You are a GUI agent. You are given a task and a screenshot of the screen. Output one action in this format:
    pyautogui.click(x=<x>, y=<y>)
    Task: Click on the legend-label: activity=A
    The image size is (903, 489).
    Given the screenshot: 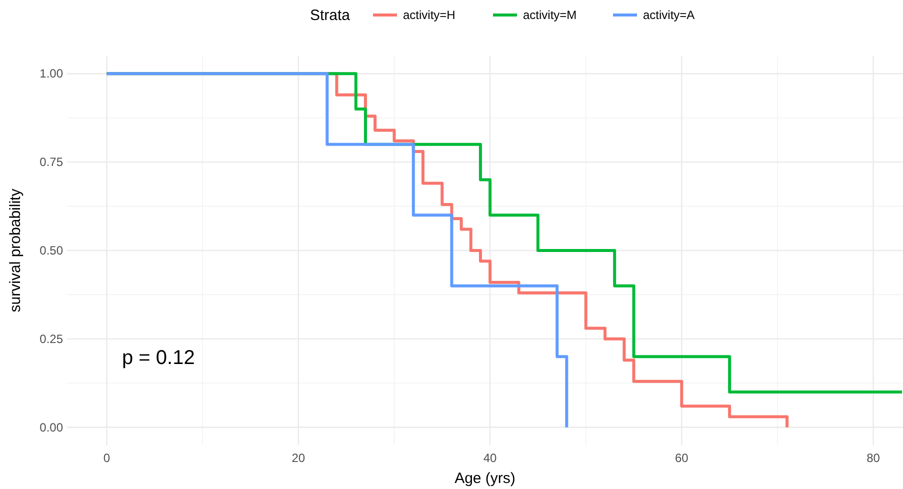 What is the action you would take?
    pyautogui.click(x=669, y=15)
    